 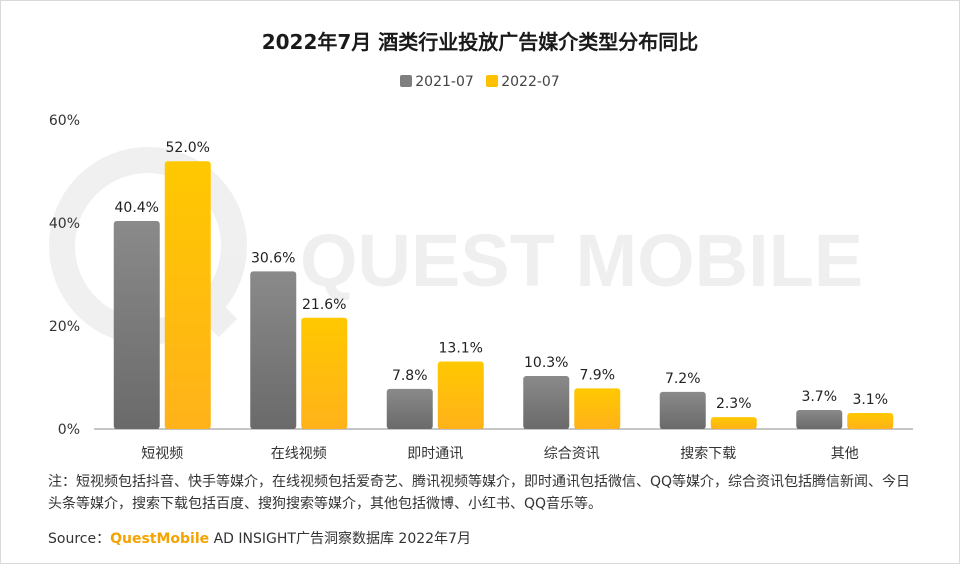 I want to click on data-label: 10.3%, so click(x=546, y=363).